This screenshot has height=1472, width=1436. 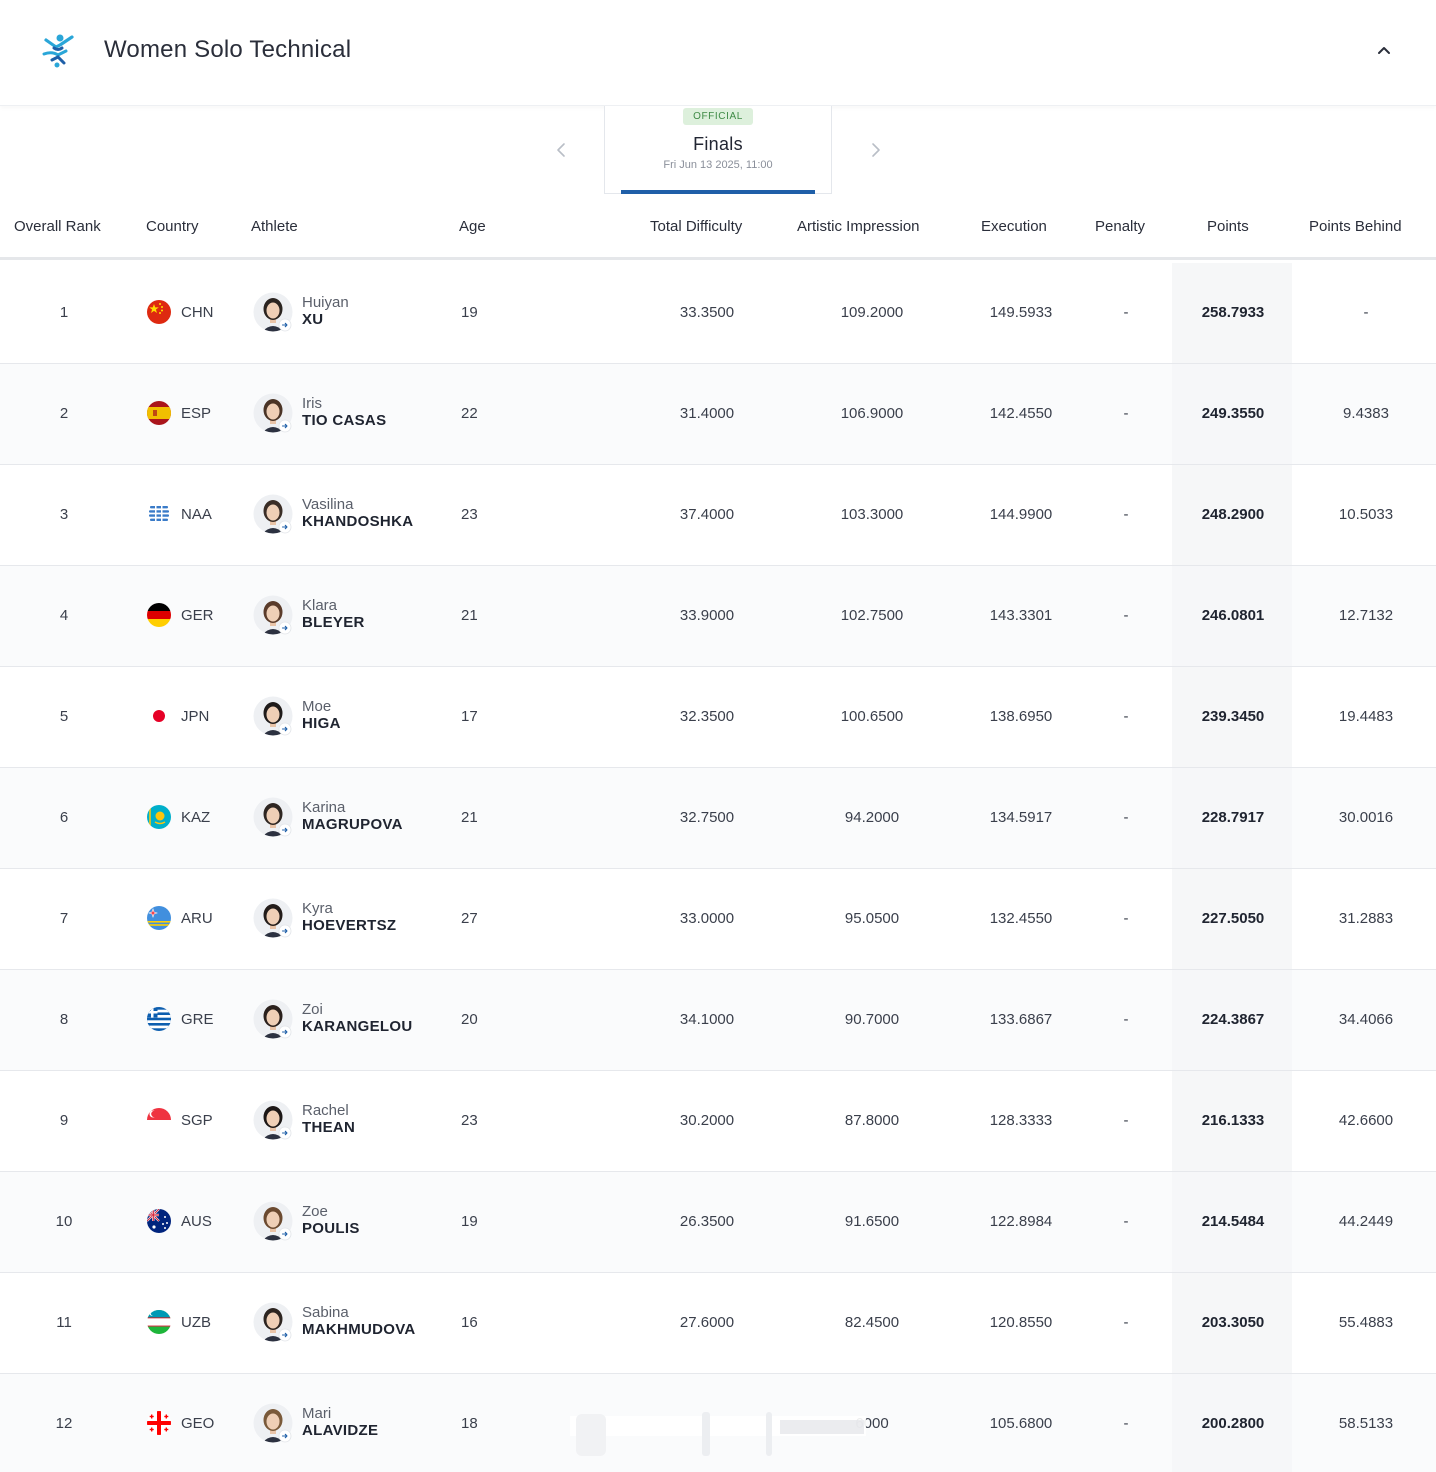 I want to click on athlete-first-name: Huiyan, so click(x=325, y=302).